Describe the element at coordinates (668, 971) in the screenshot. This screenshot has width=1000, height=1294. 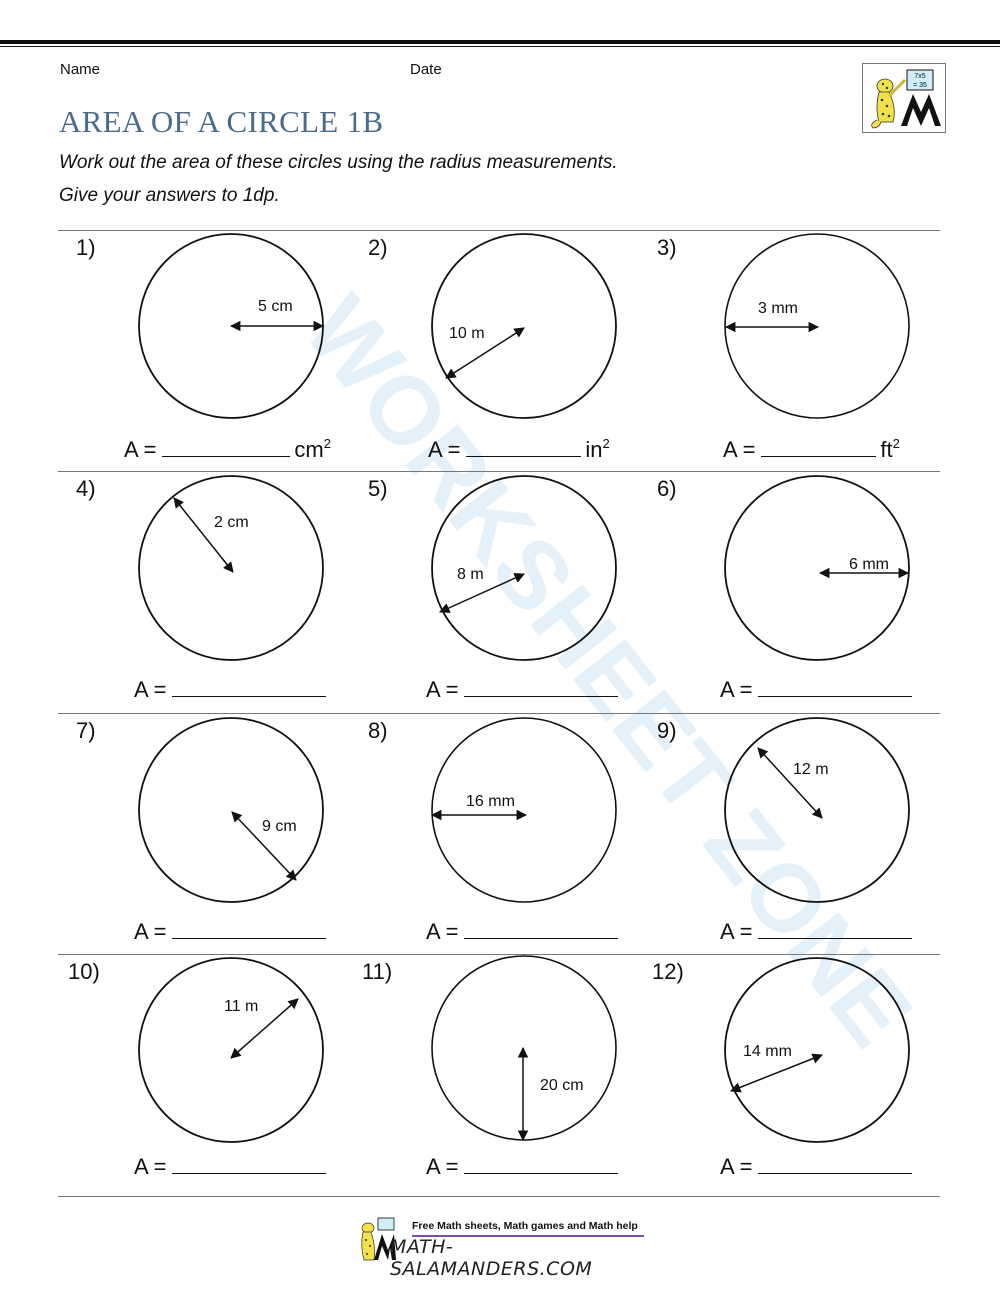
I see `question-number-12: 12)` at that location.